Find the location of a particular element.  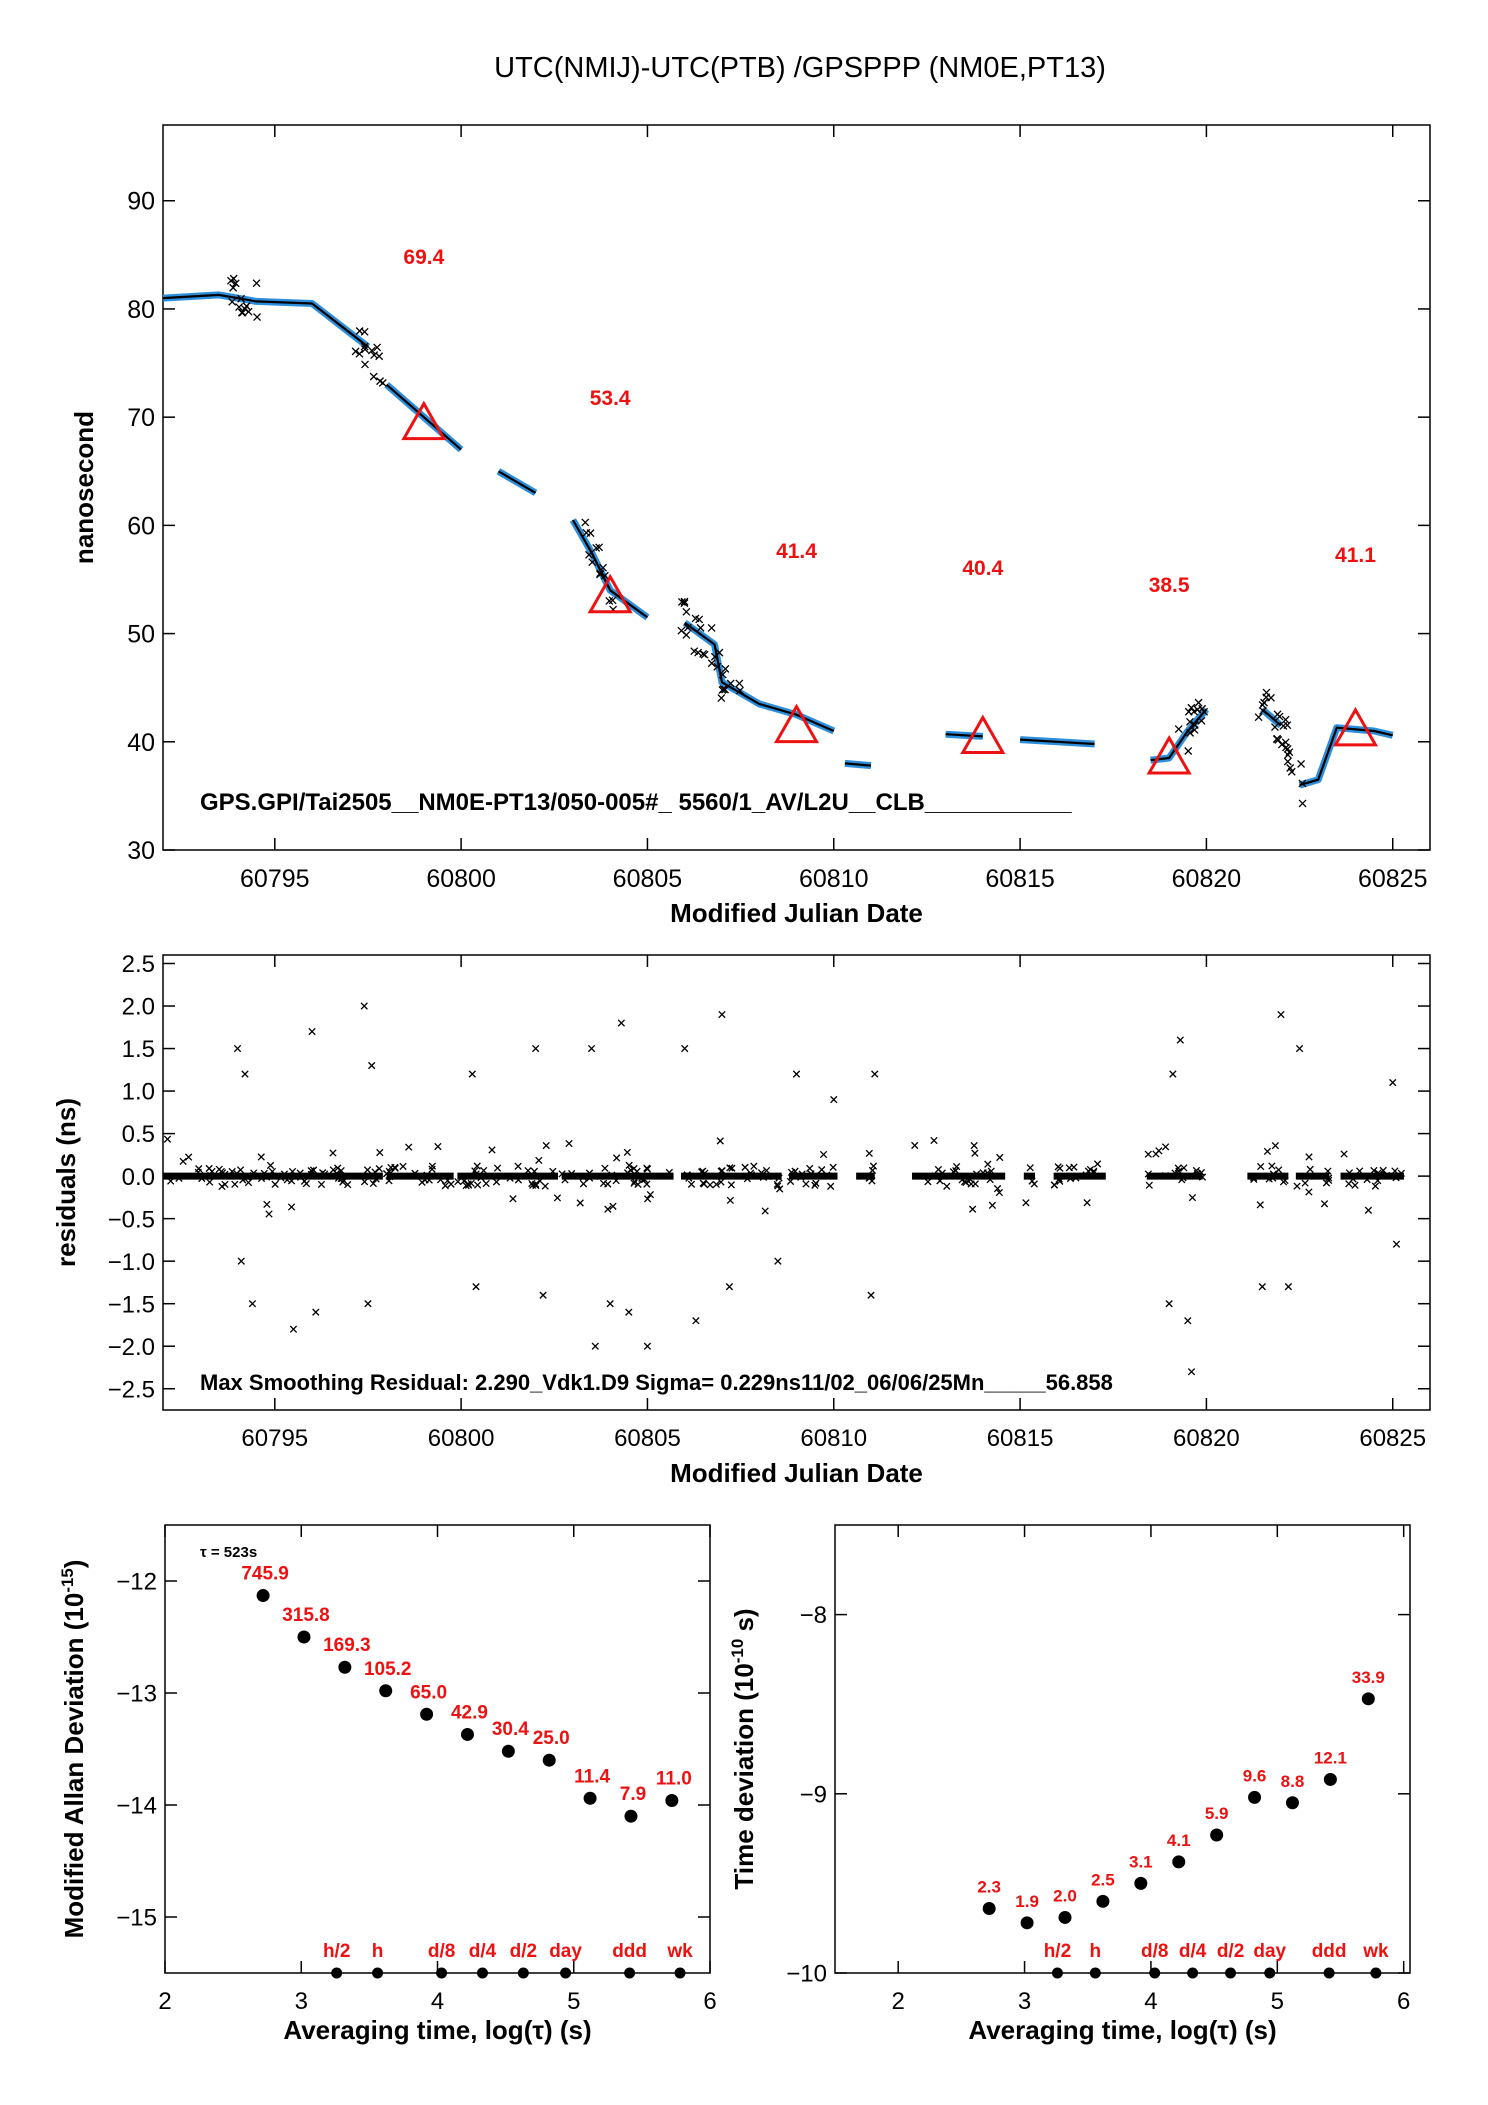

point-value-label: 11.0 is located at coordinates (674, 1779).